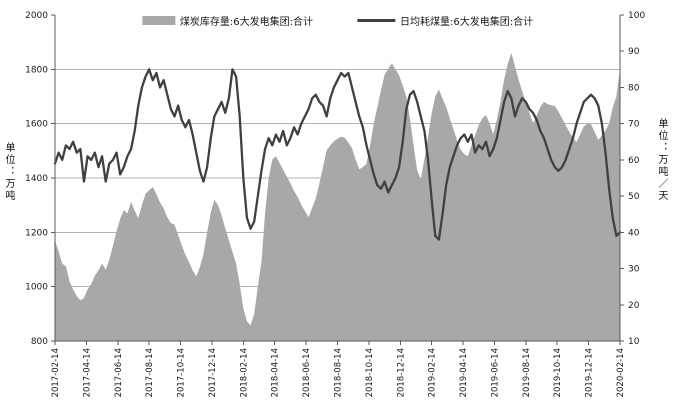  Describe the element at coordinates (621, 372) in the screenshot. I see `x-axis-tick-label: 2020-02-14` at that location.